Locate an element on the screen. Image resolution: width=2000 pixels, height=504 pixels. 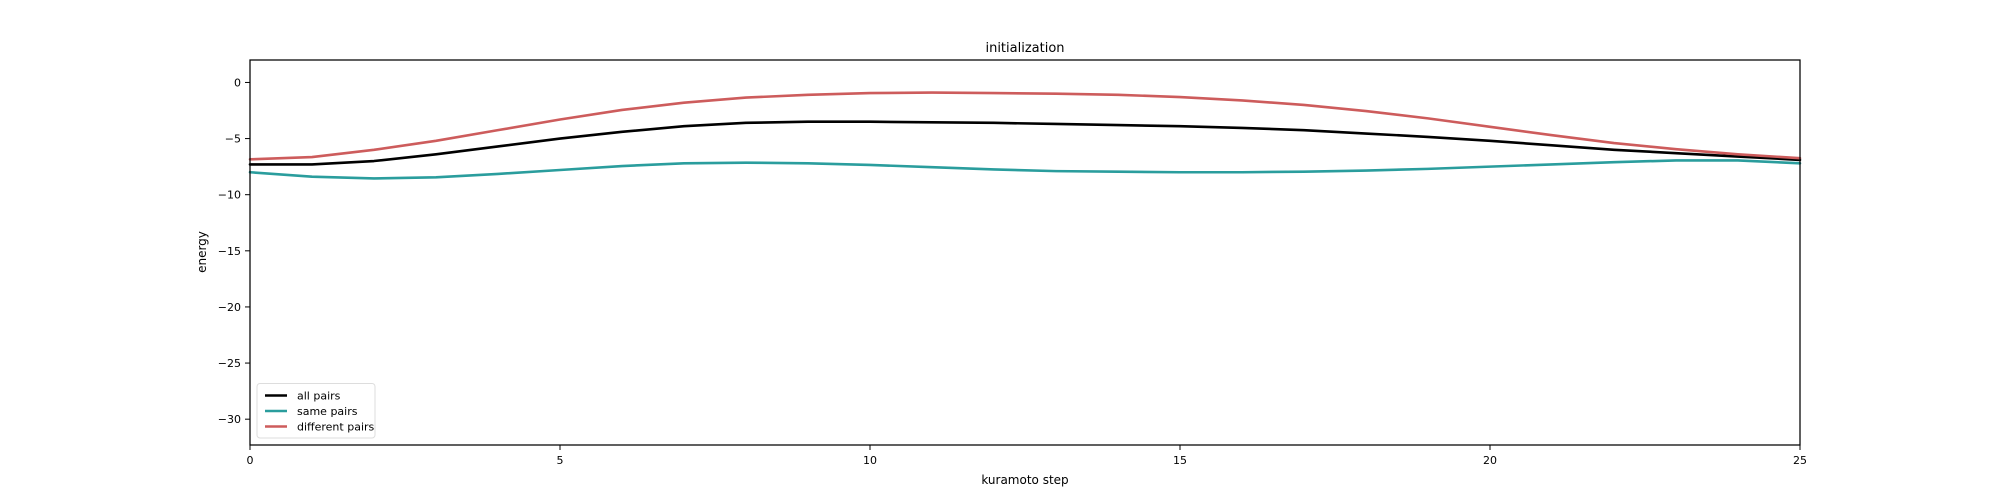
y-tick-label: −15 is located at coordinates (229, 251).